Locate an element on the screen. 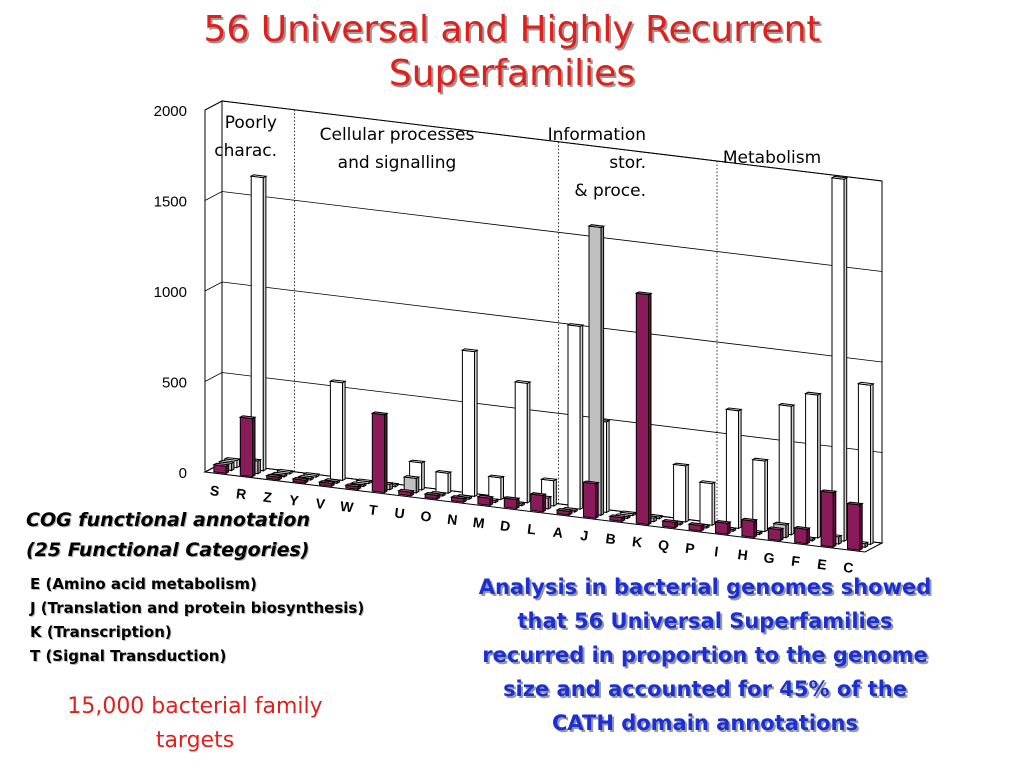  bar-A-s3 is located at coordinates (575, 417).